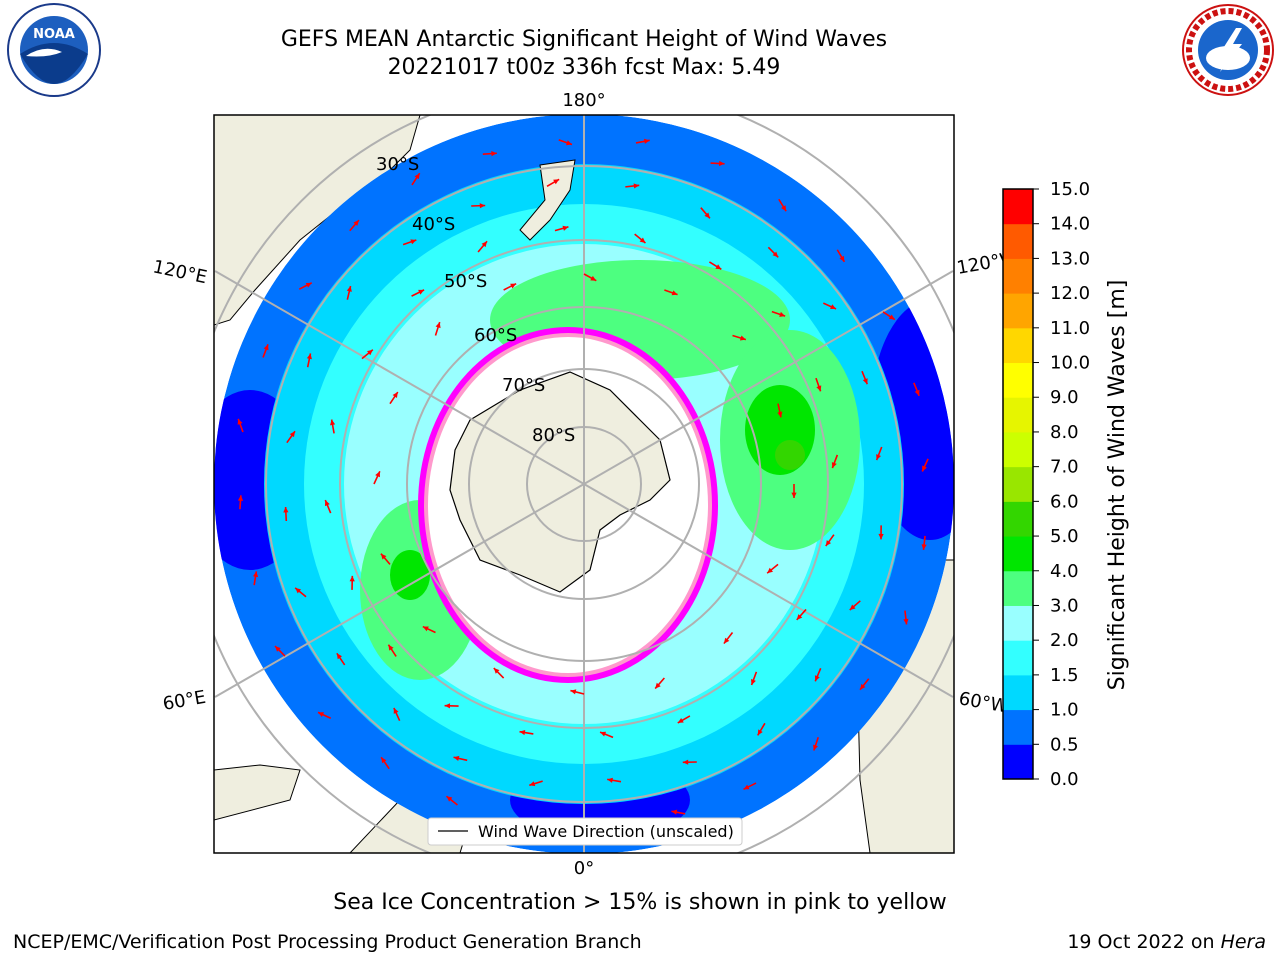 This screenshot has height=960, width=1280. I want to click on colorbar-tick-label: 13.0, so click(1070, 258).